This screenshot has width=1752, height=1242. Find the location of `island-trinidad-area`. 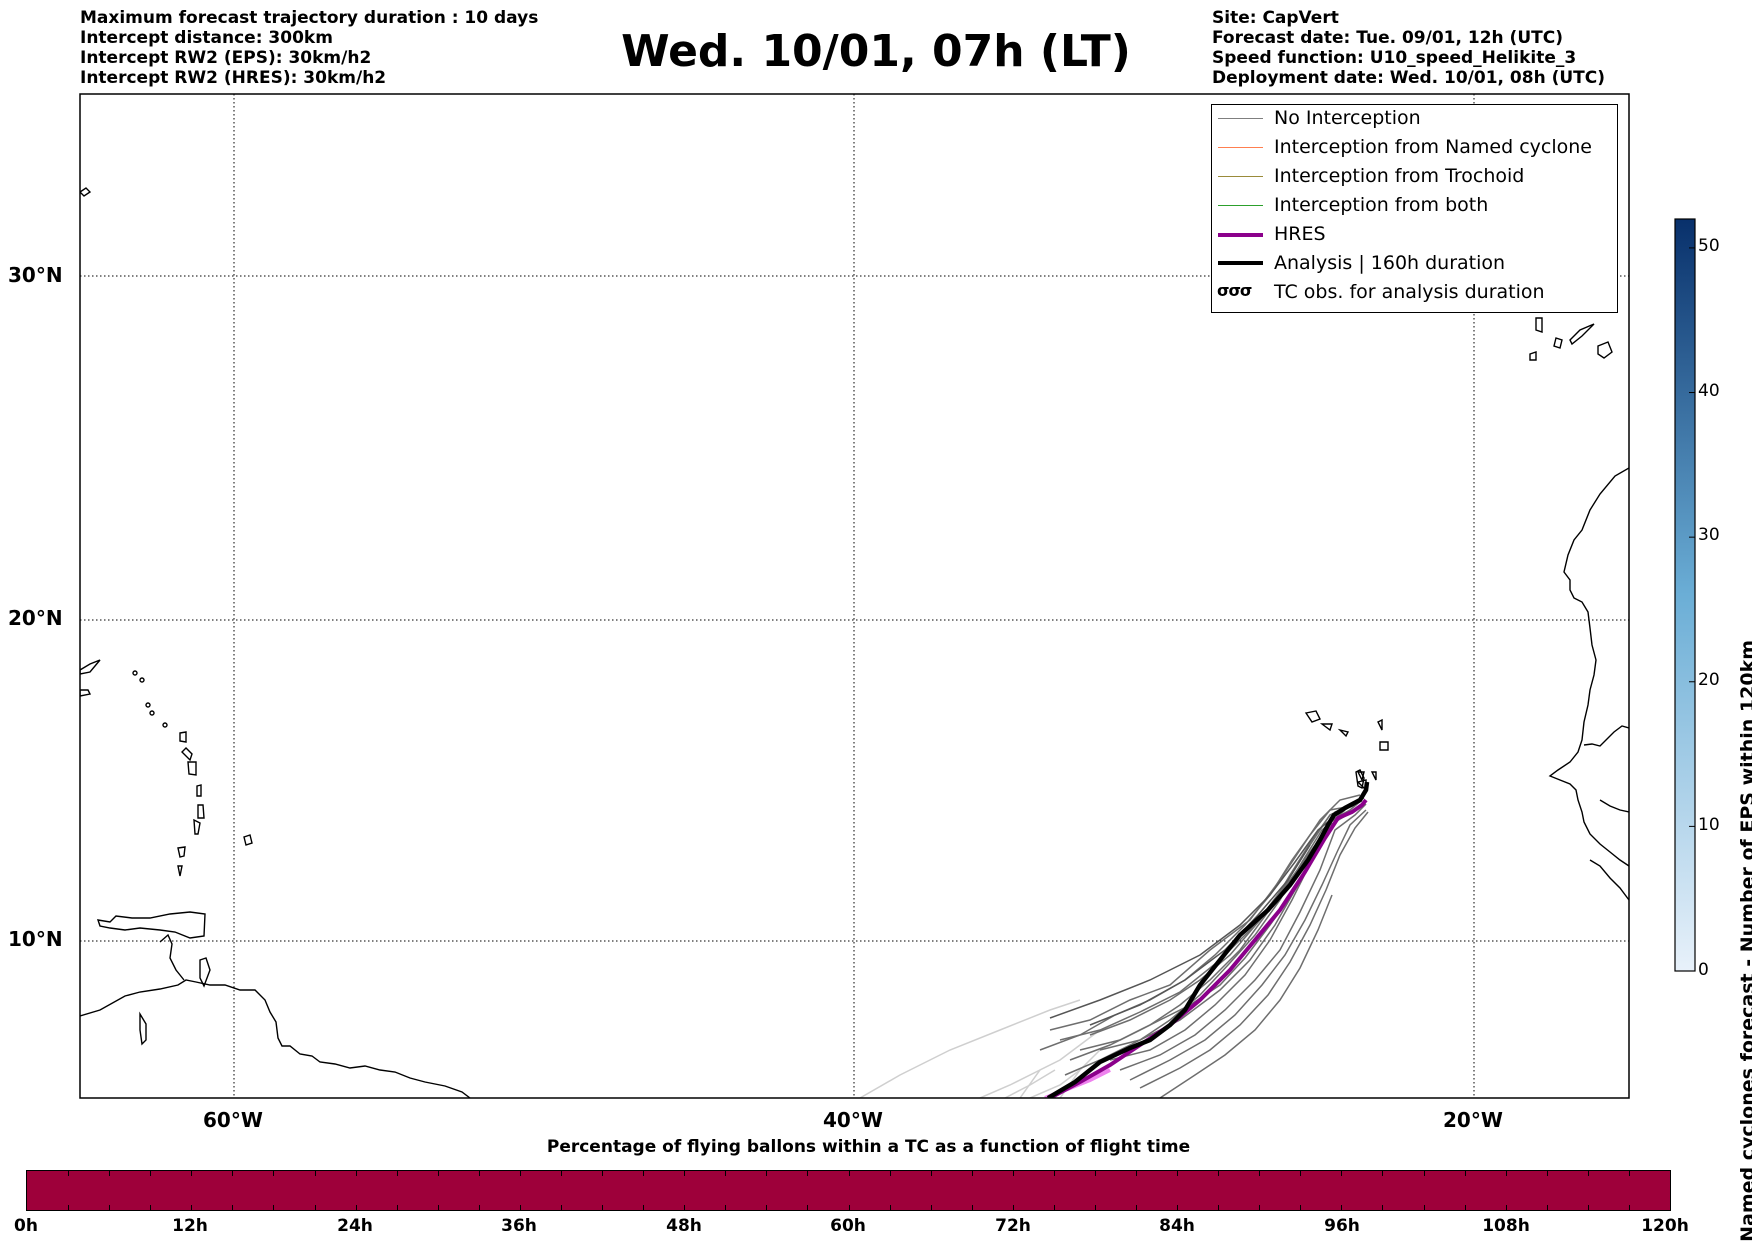

island-trinidad-area is located at coordinates (143, 1028).